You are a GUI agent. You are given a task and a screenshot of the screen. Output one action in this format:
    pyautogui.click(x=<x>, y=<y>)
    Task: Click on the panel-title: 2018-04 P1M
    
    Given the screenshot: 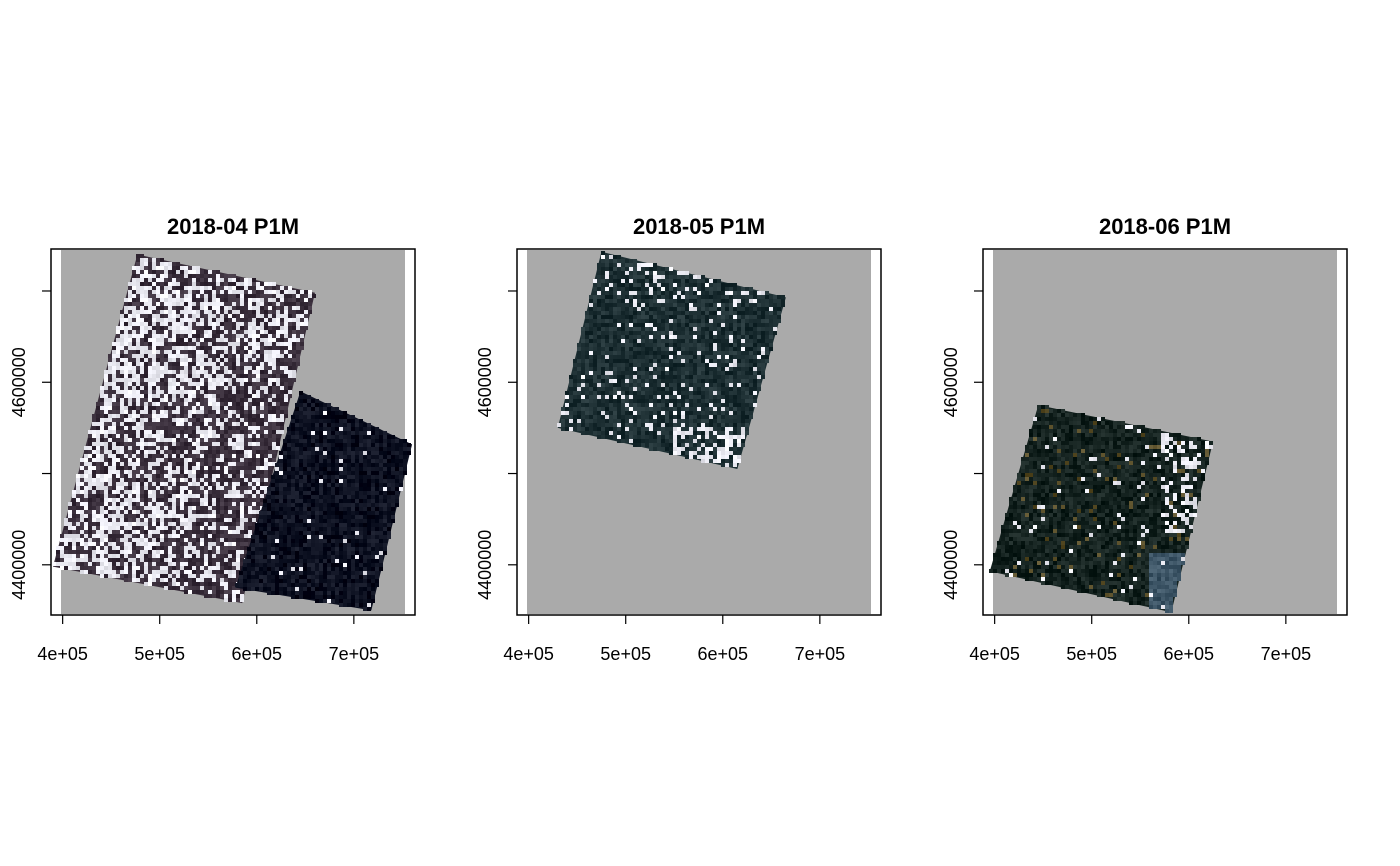 What is the action you would take?
    pyautogui.click(x=233, y=226)
    